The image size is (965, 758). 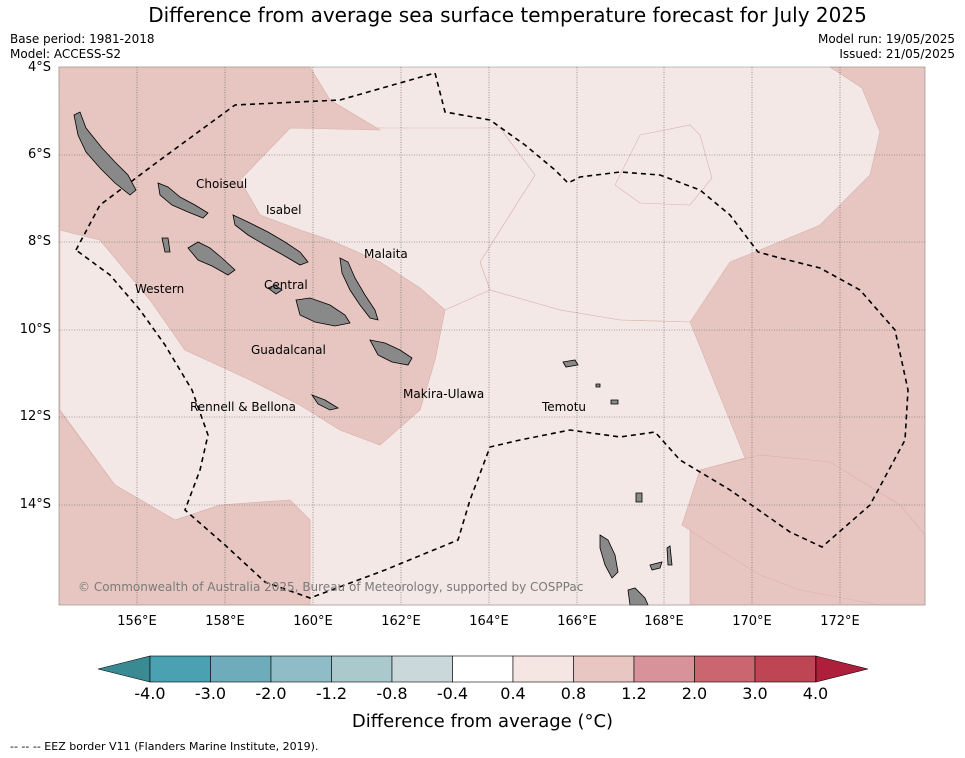 I want to click on island-guadalcanal, so click(x=323, y=312).